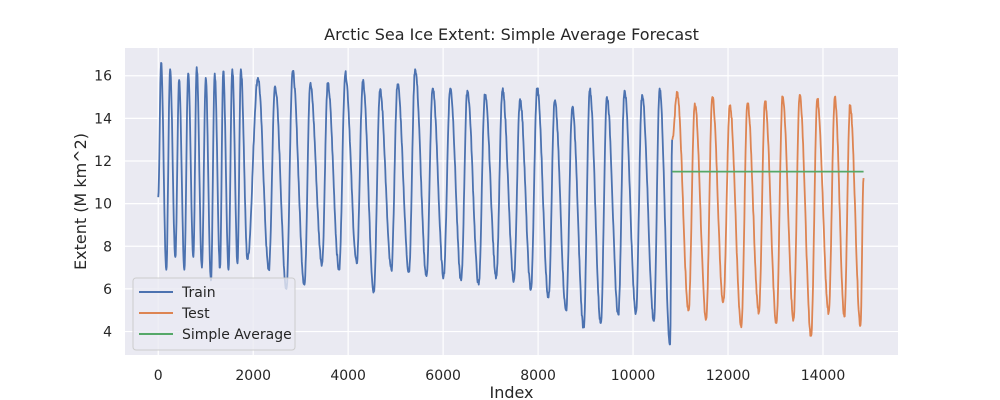 The height and width of the screenshot is (400, 1000). Describe the element at coordinates (348, 376) in the screenshot. I see `x-tick-label: 4000` at that location.